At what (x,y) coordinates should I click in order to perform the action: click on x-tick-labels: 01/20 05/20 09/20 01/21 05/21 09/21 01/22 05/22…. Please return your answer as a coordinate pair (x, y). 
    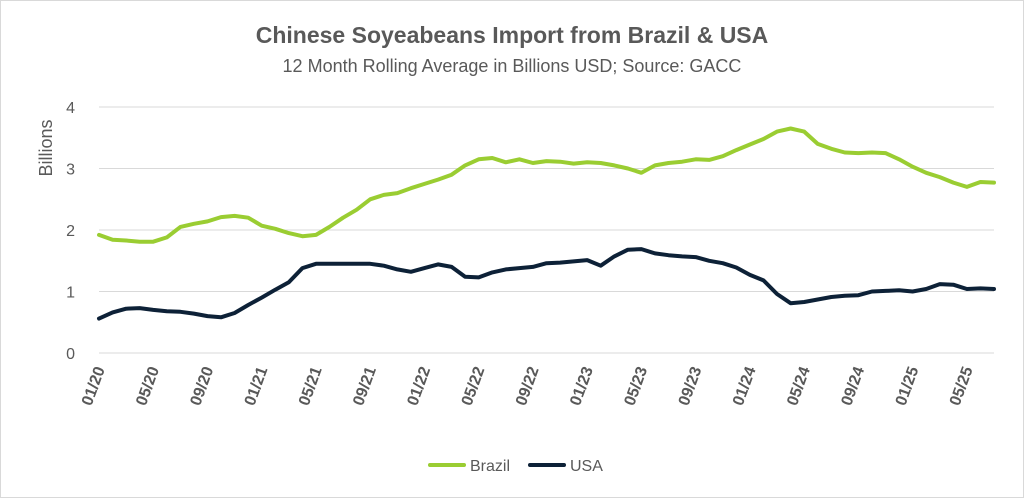
    Looking at the image, I should click on (528, 386).